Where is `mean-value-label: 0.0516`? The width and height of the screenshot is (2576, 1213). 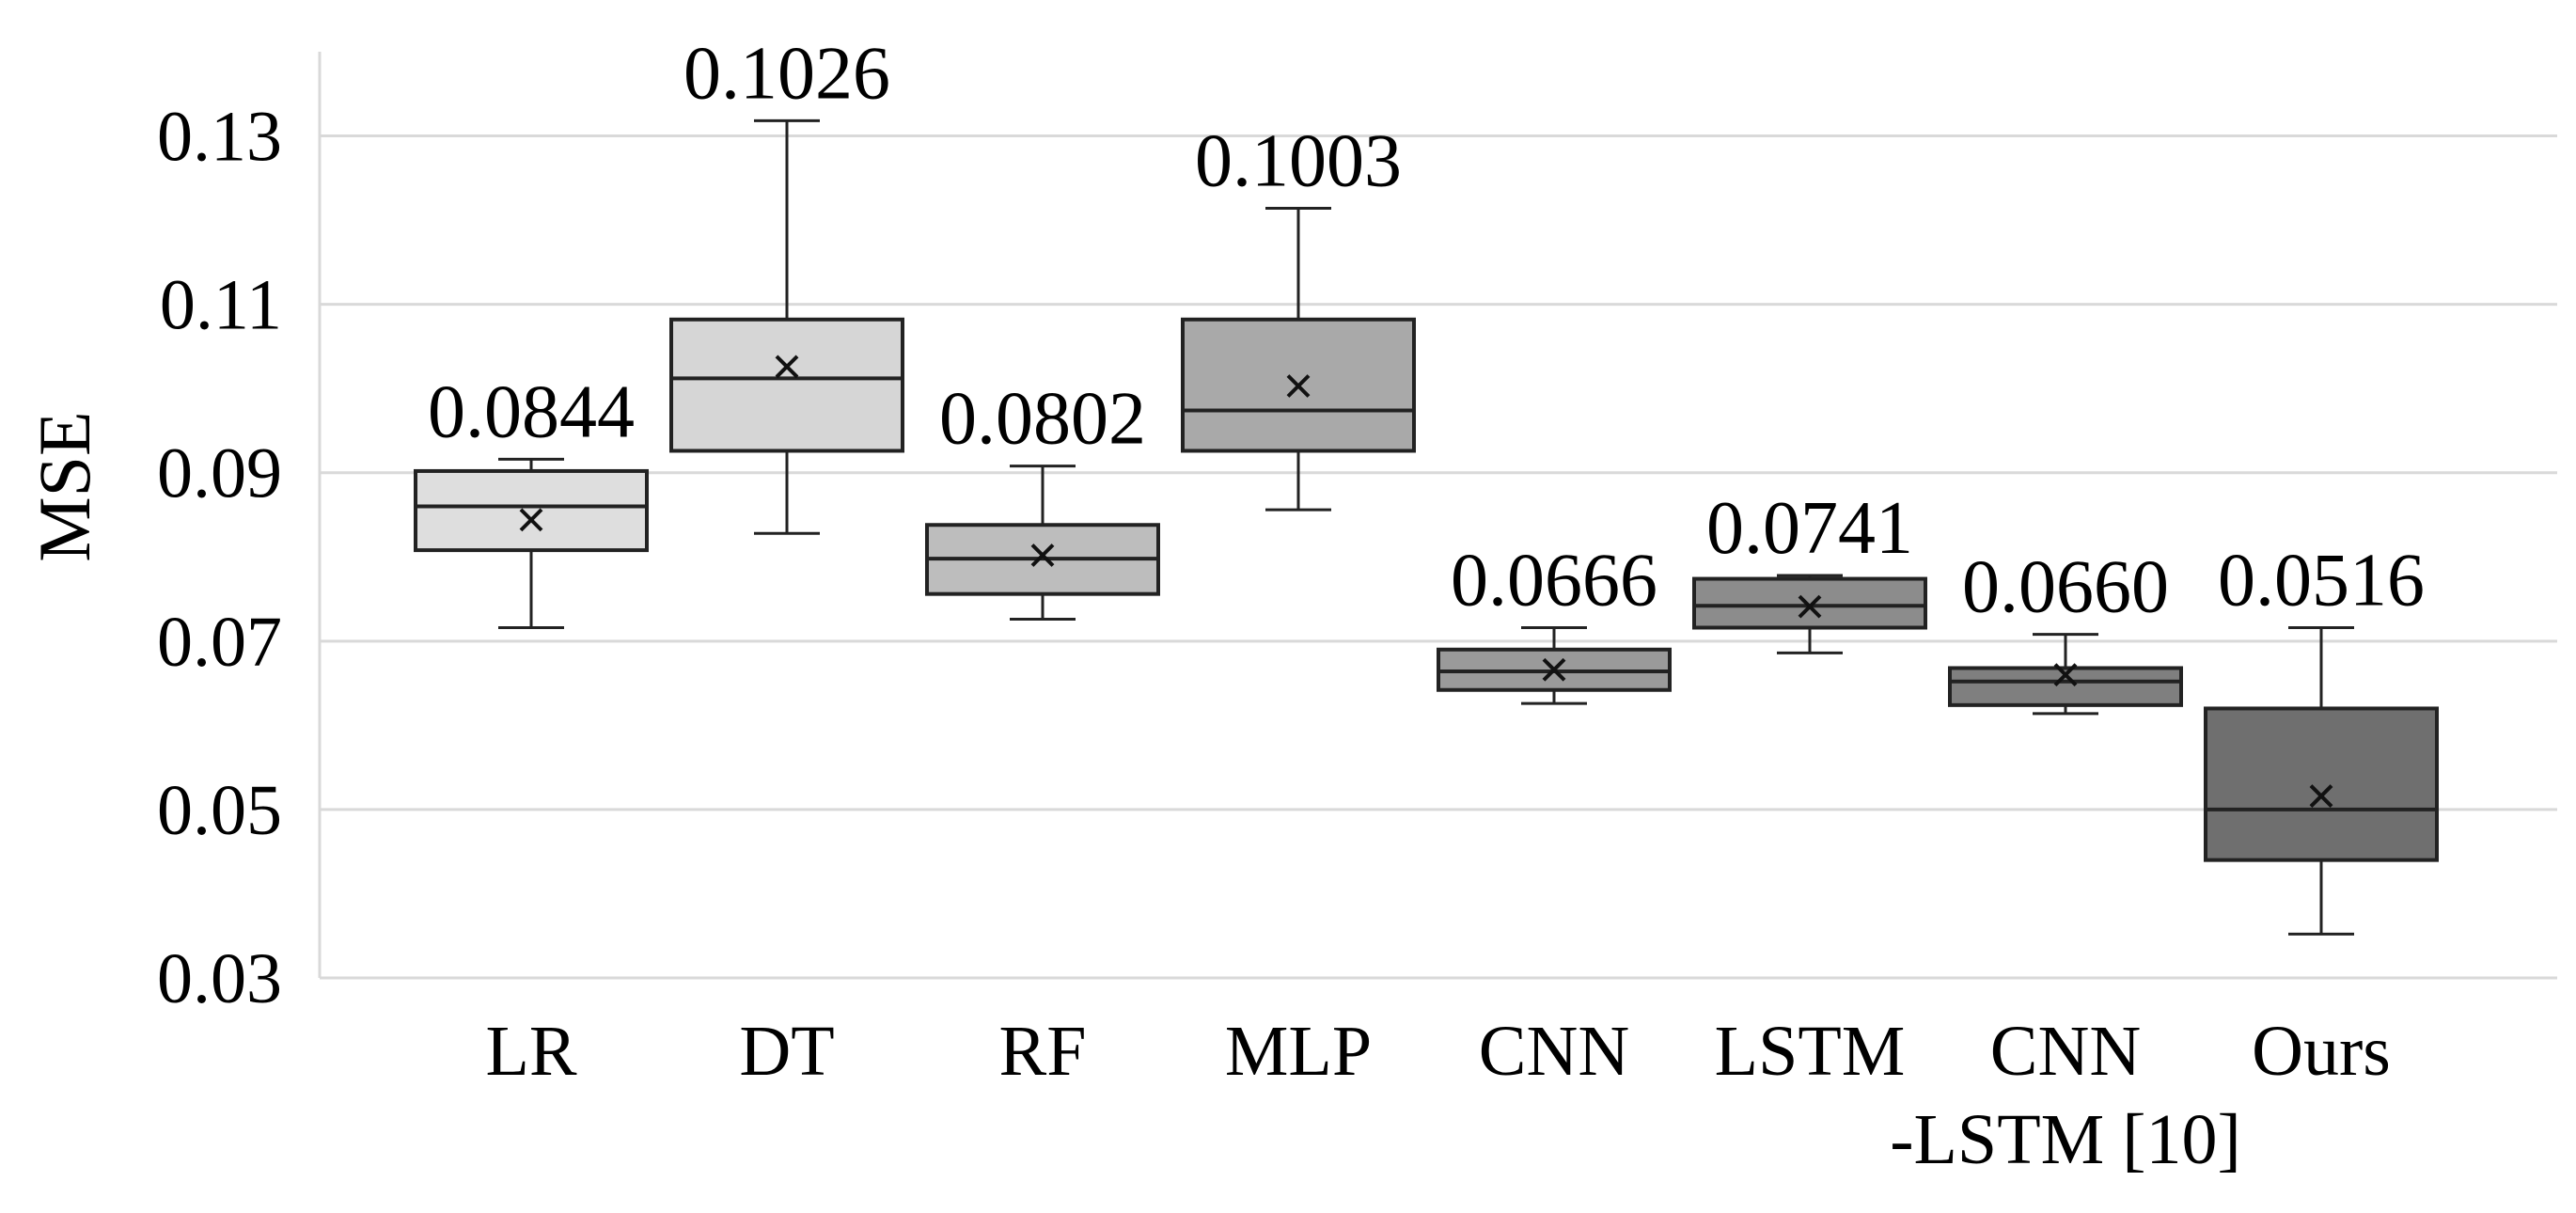 mean-value-label: 0.0516 is located at coordinates (2322, 581).